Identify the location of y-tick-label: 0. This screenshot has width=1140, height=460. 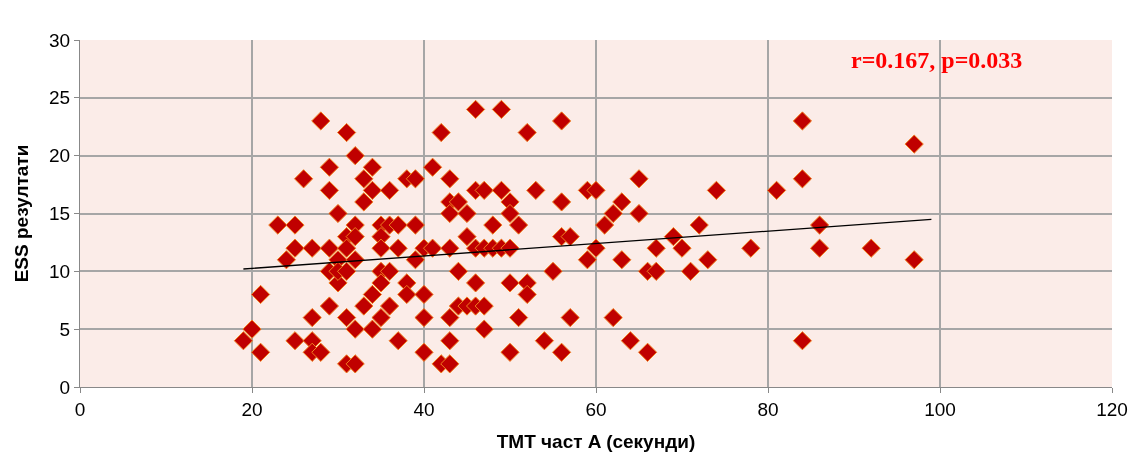
(65, 387).